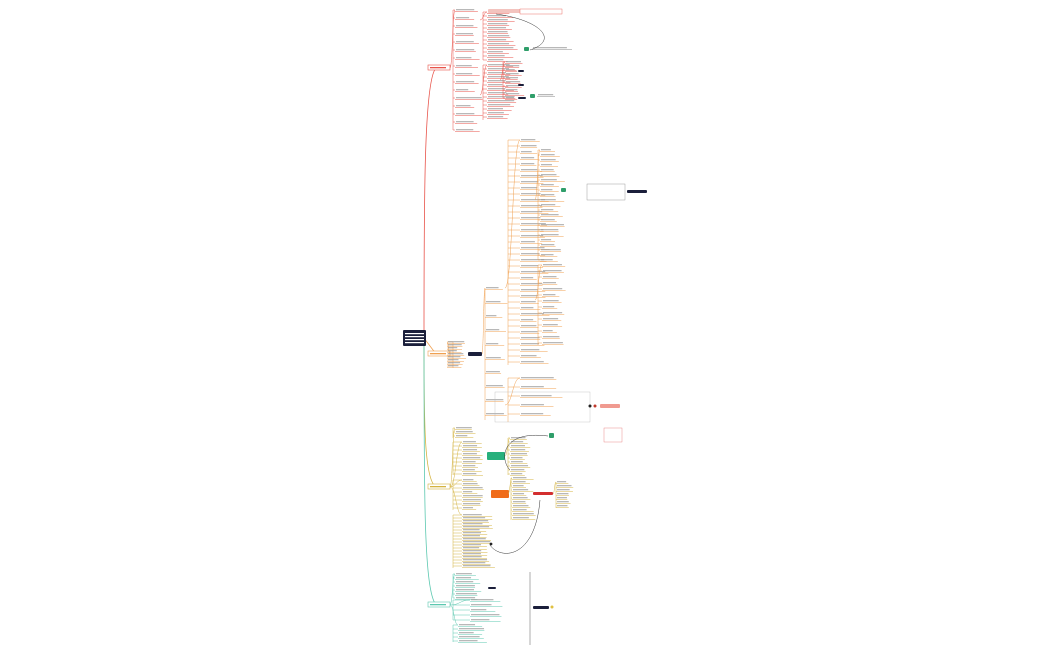 Image resolution: width=1050 pixels, height=650 pixels. What do you see at coordinates (610, 406) in the screenshot?
I see `highlight-node` at bounding box center [610, 406].